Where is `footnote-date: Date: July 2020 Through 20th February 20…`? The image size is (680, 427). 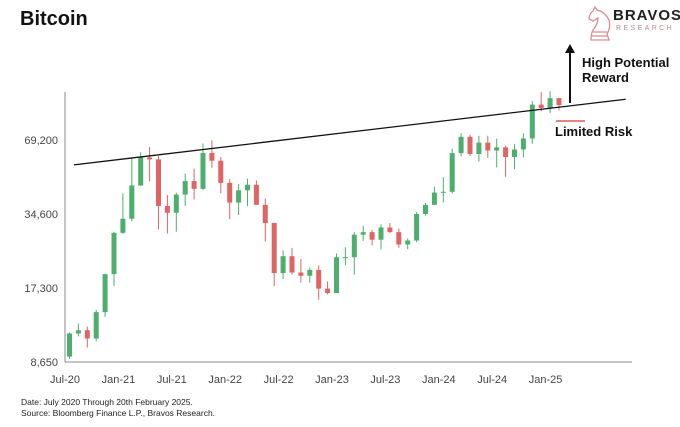 footnote-date: Date: July 2020 Through 20th February 20… is located at coordinates (107, 402).